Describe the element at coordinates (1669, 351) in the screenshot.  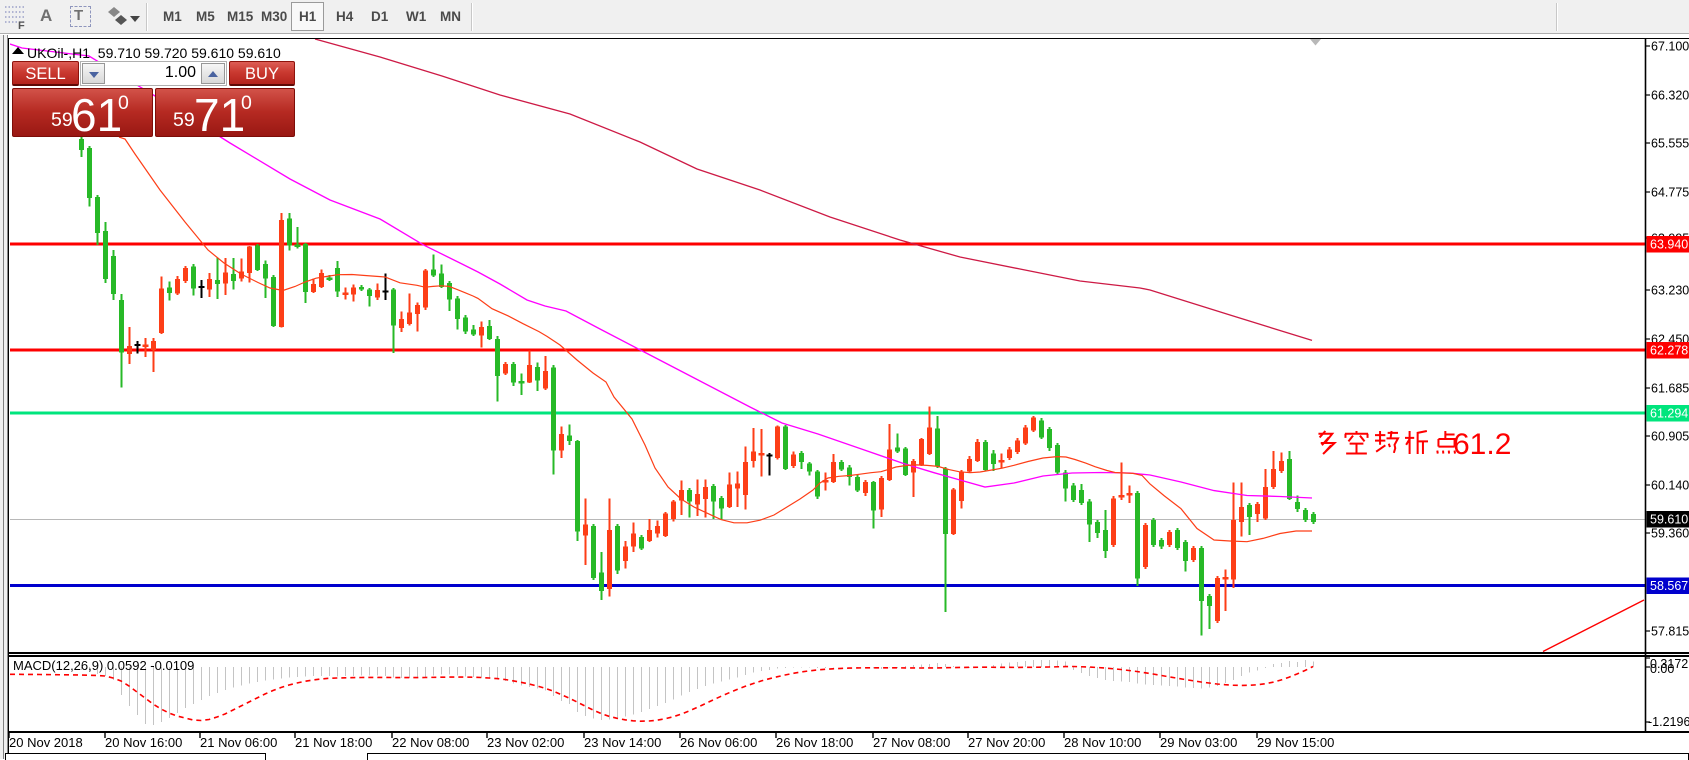
I see `svg-text: 62.278` at that location.